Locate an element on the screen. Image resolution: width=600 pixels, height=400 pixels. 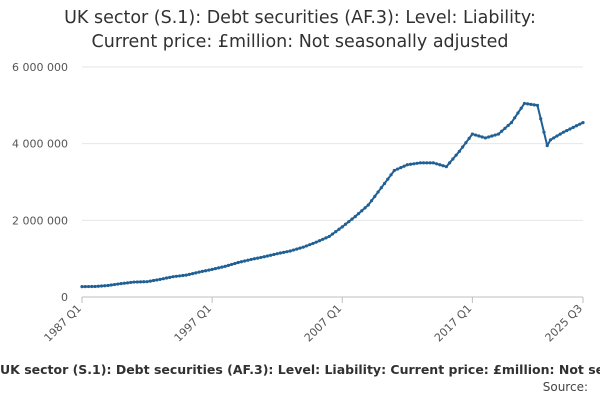
source-label: Source: is located at coordinates (565, 387).